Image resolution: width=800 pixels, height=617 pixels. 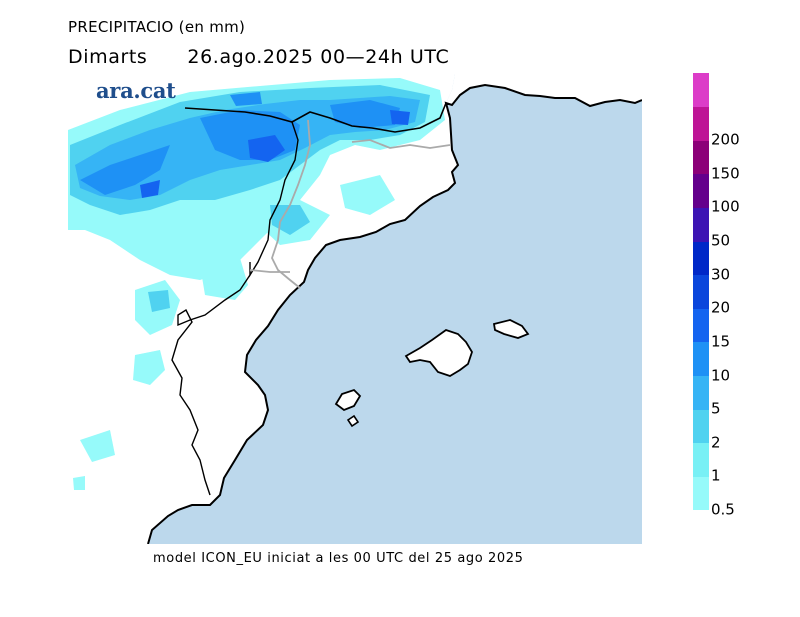 I want to click on legend-label: 1, so click(x=716, y=475).